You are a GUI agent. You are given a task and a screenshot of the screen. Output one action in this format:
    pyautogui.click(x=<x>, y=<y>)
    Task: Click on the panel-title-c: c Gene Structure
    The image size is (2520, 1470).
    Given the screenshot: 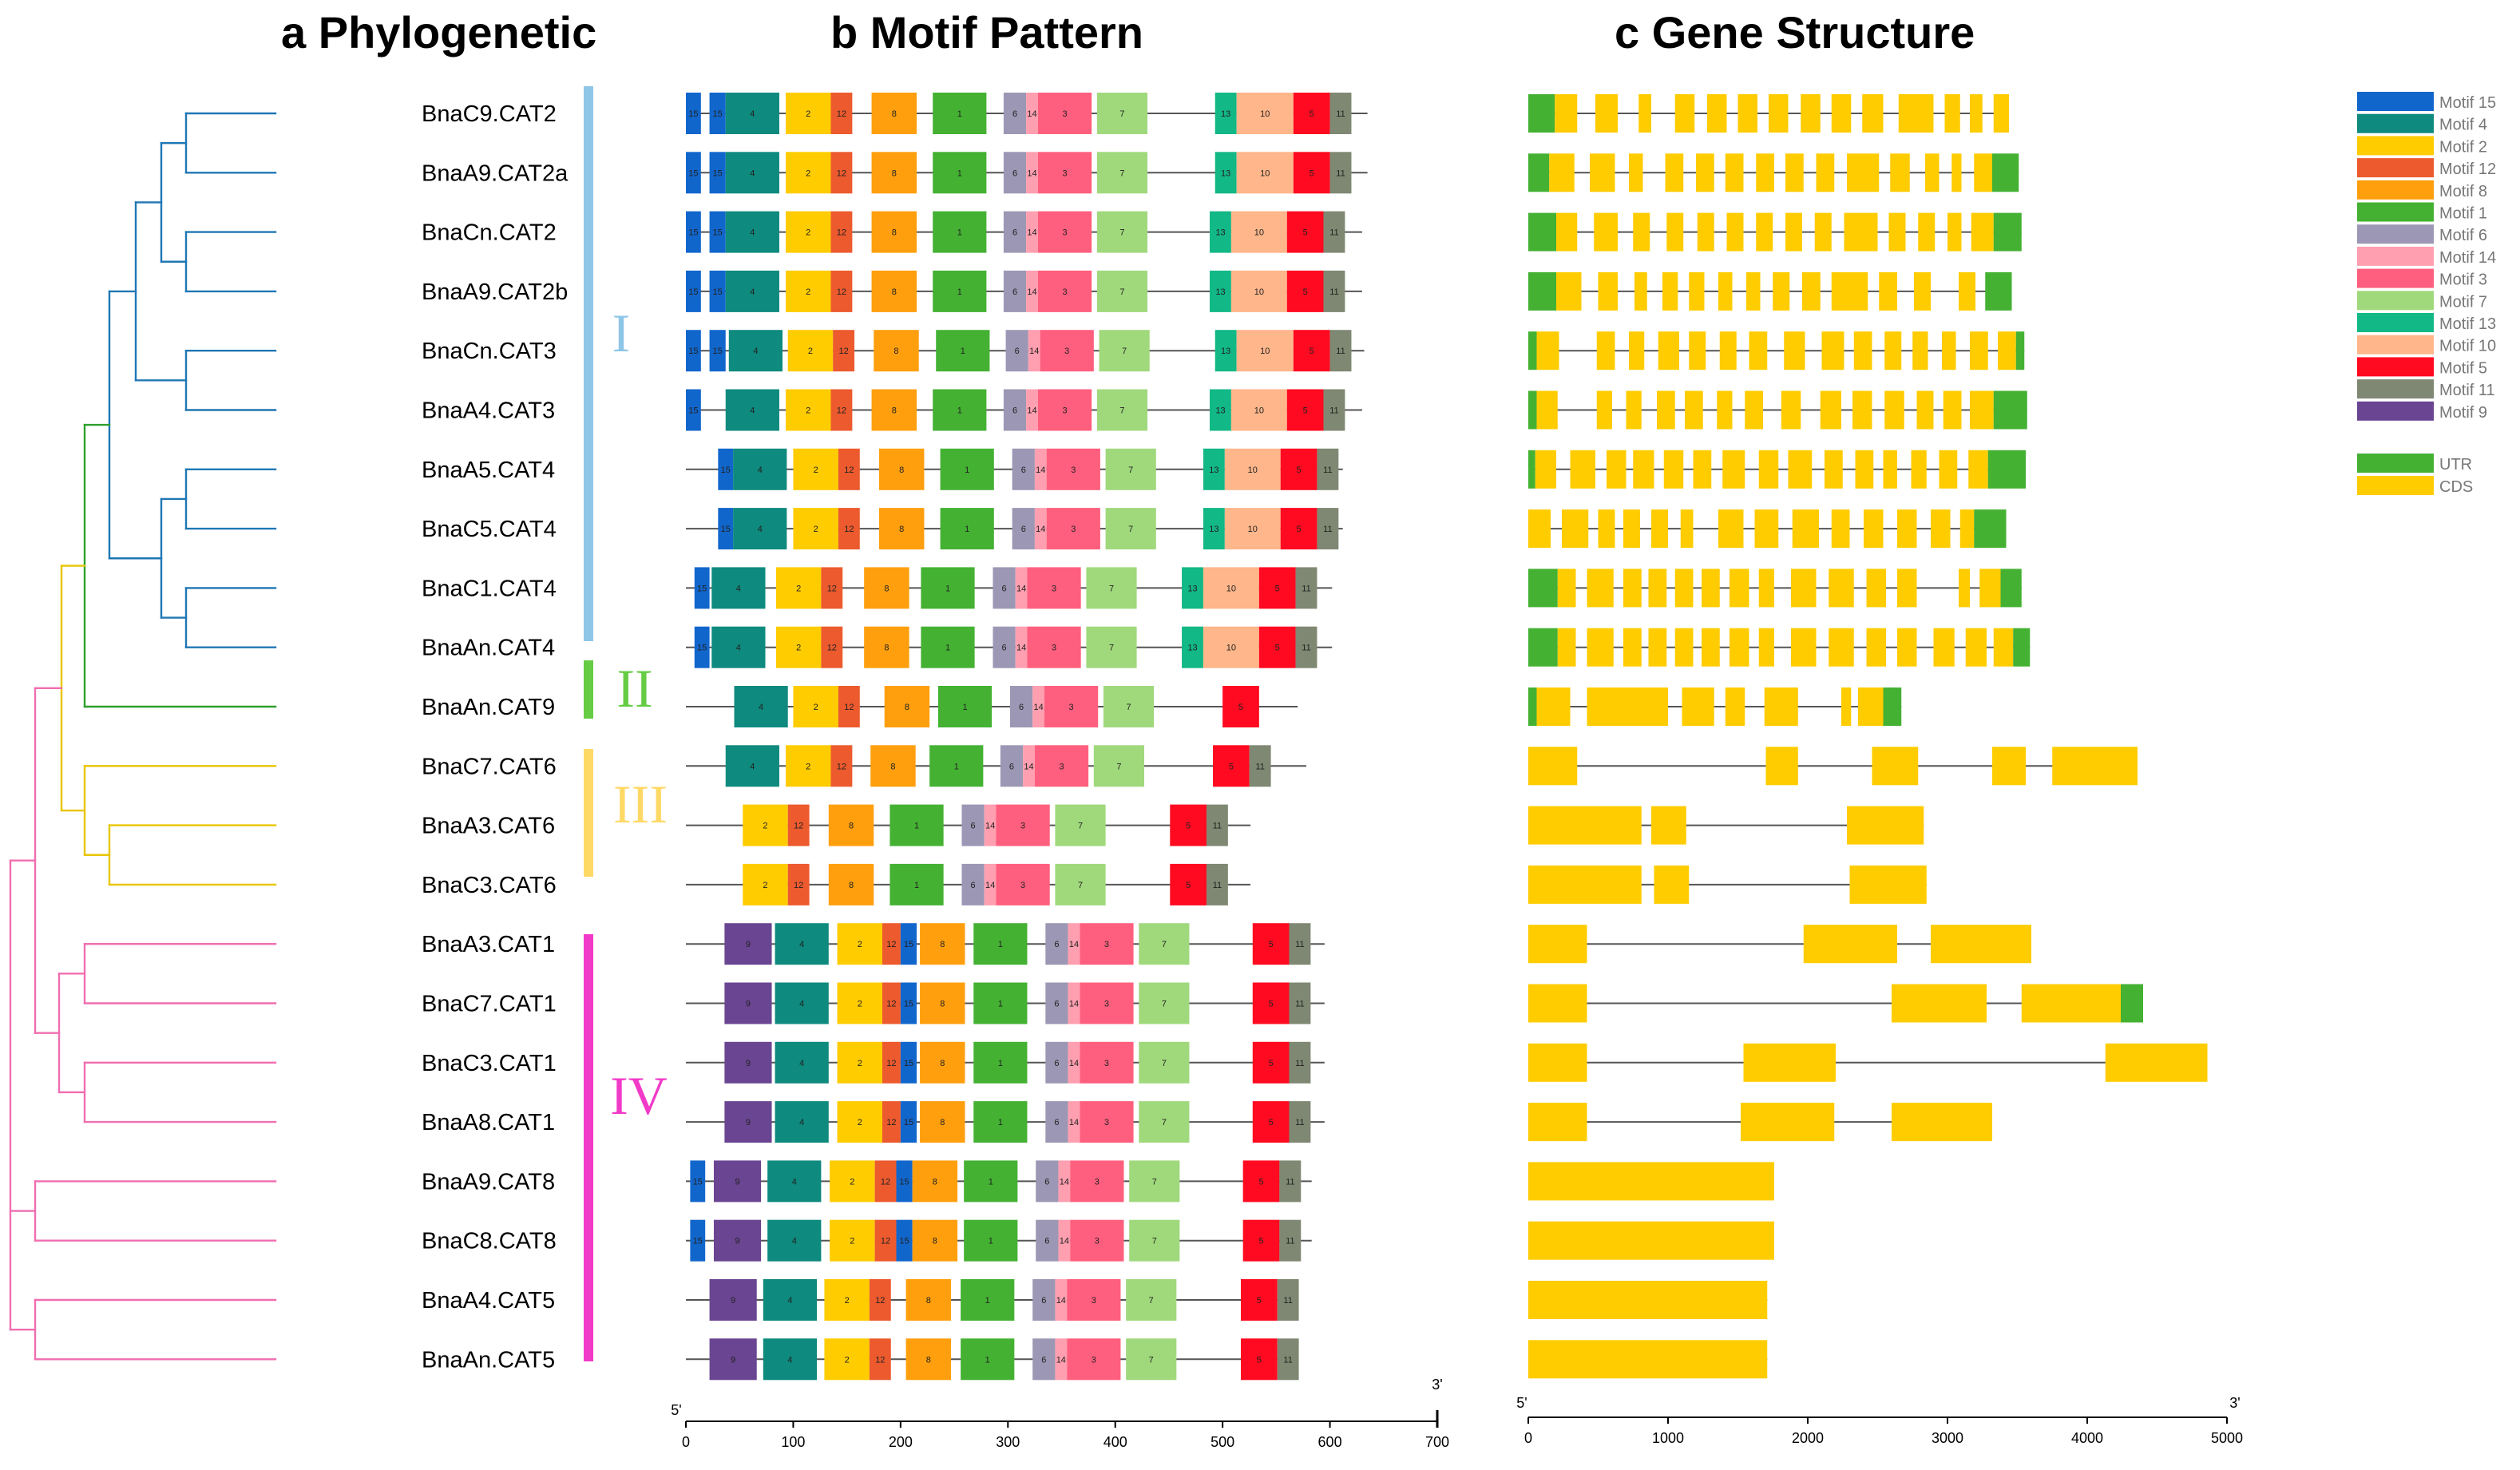 What is the action you would take?
    pyautogui.click(x=1795, y=32)
    